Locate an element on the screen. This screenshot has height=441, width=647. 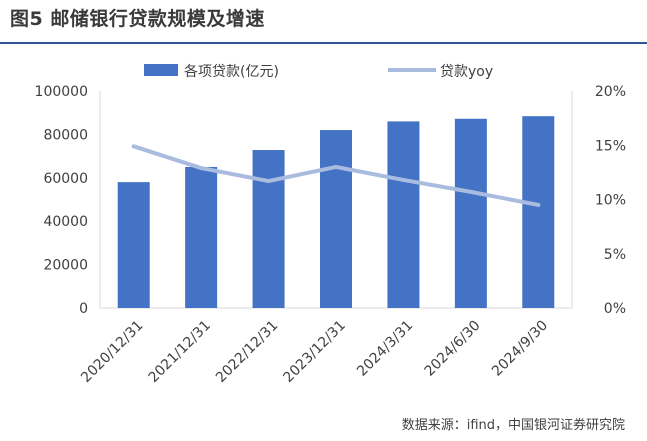
yoy-line-group is located at coordinates (336, 175).